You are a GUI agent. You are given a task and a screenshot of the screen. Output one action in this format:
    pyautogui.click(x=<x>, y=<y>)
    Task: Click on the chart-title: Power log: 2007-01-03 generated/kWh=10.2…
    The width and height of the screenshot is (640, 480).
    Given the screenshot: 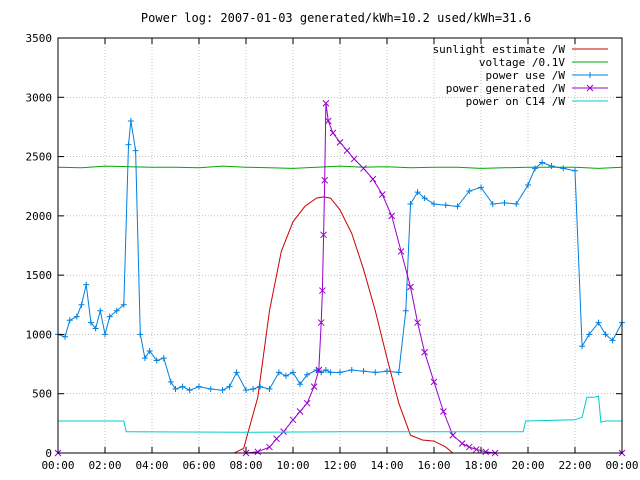 What is the action you would take?
    pyautogui.click(x=336, y=18)
    